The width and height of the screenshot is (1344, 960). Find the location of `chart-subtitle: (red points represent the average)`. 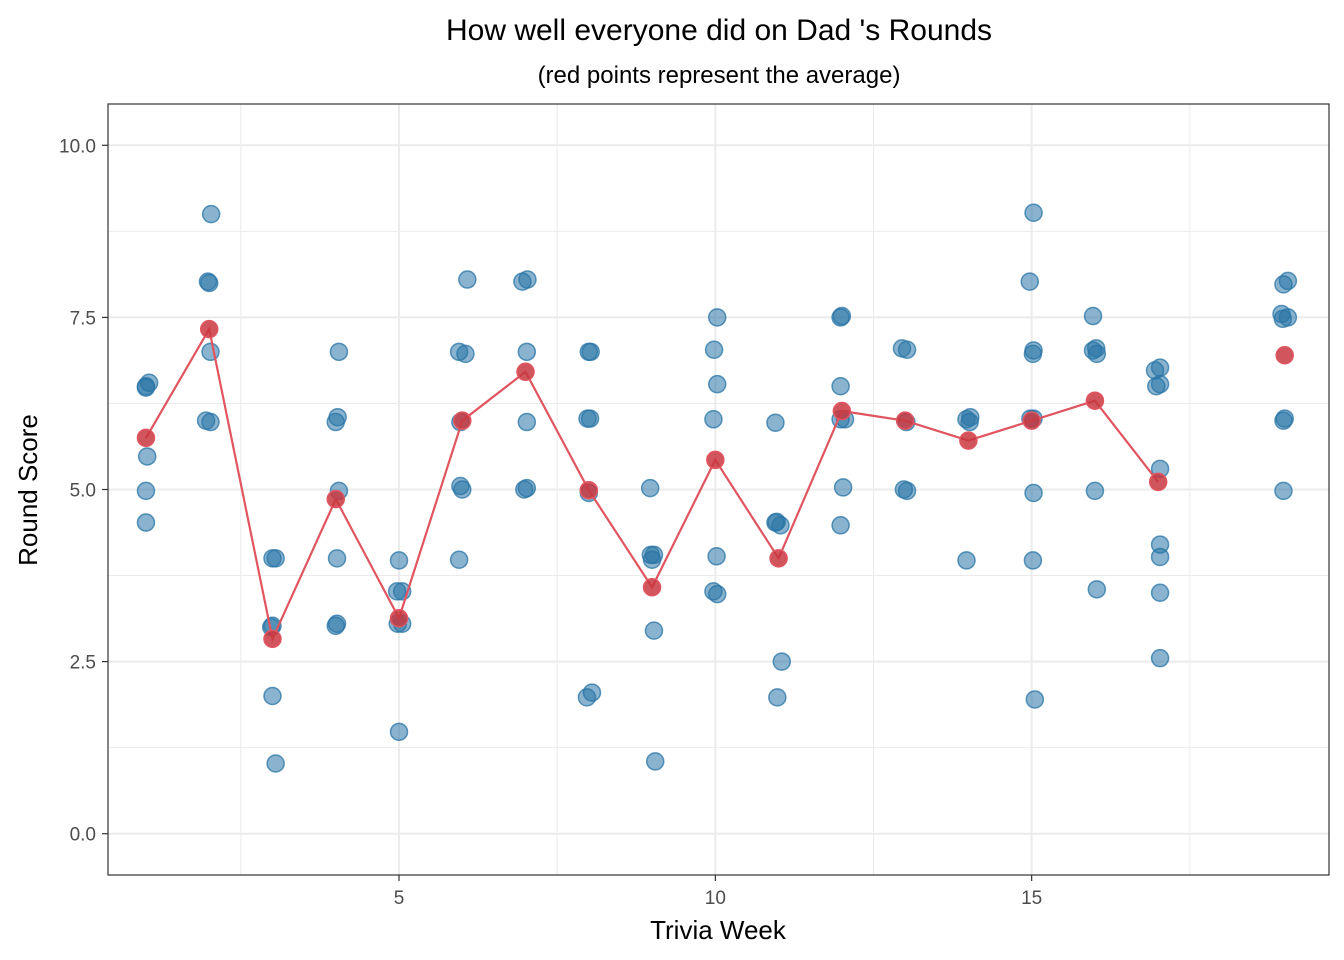

chart-subtitle: (red points represent the average) is located at coordinates (719, 75).